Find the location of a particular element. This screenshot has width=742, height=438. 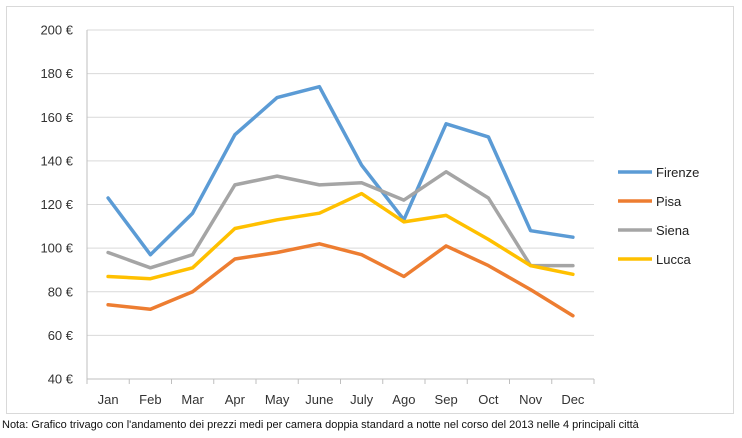

x-tick-label: Apr is located at coordinates (235, 399).